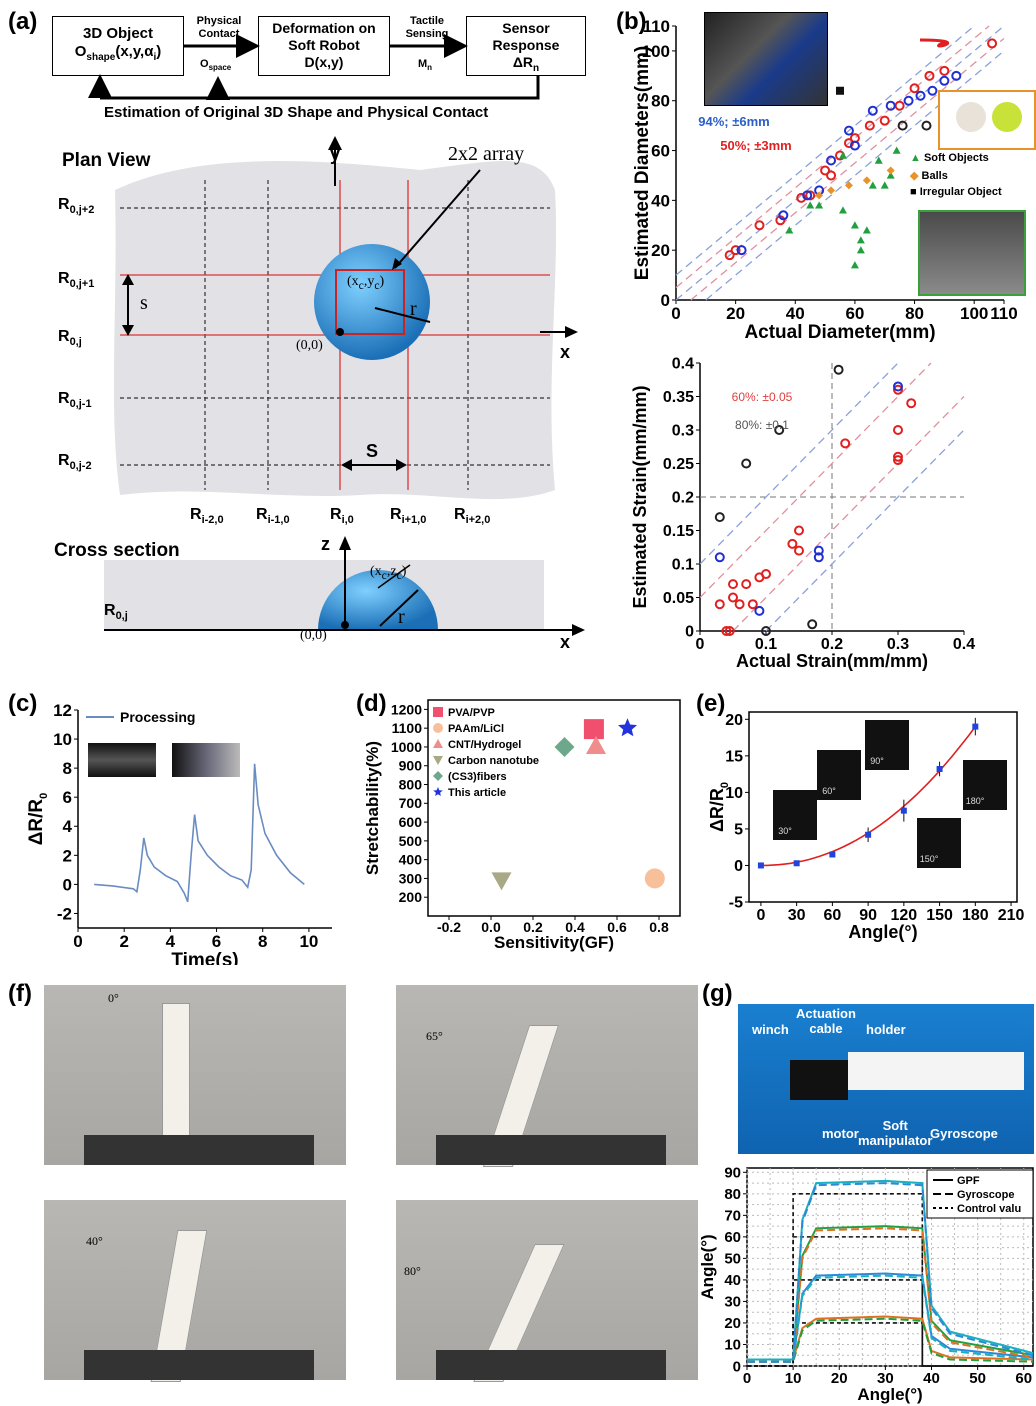 The height and width of the screenshot is (1406, 1036). What do you see at coordinates (832, 915) in the screenshot?
I see `x-tick-label: 60` at bounding box center [832, 915].